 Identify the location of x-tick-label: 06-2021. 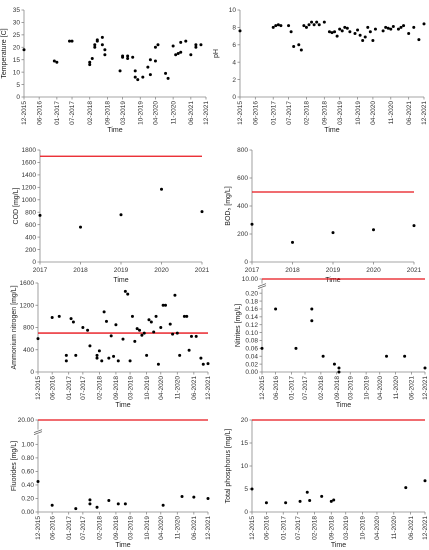
(194, 388).